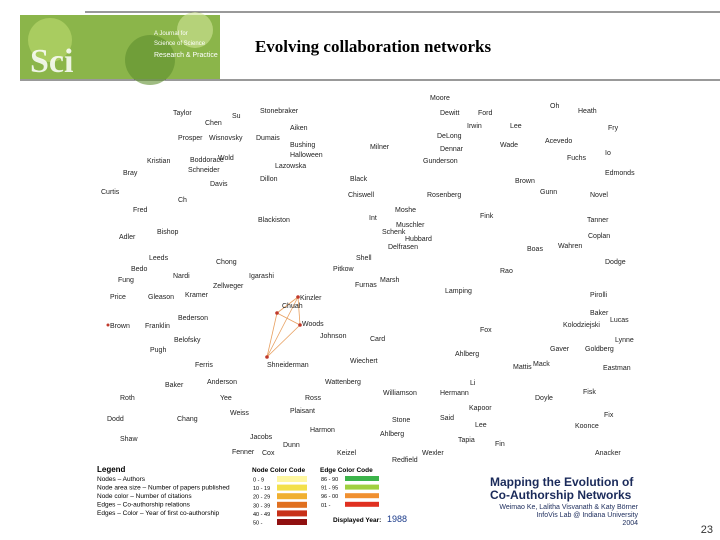  What do you see at coordinates (291, 445) in the screenshot?
I see `node-label: Dunn` at bounding box center [291, 445].